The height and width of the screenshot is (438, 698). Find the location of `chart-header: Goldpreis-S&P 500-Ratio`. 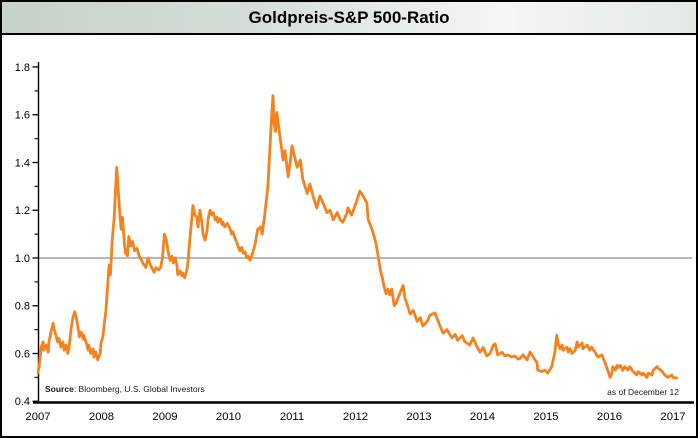

chart-header: Goldpreis-S&P 500-Ratio is located at coordinates (349, 18).